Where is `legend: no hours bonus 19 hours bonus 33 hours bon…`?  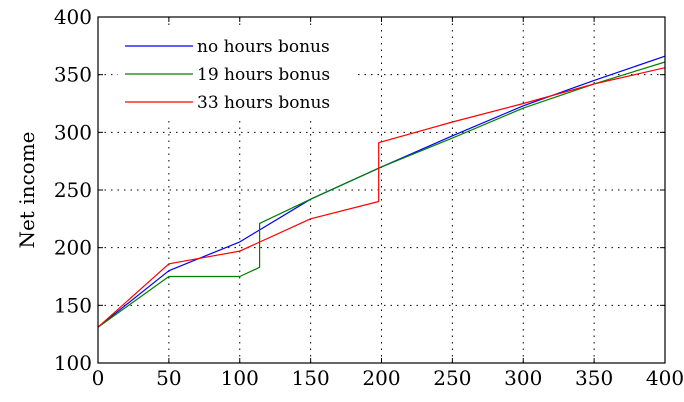 legend: no hours bonus 19 hours bonus 33 hours bon… is located at coordinates (238, 73).